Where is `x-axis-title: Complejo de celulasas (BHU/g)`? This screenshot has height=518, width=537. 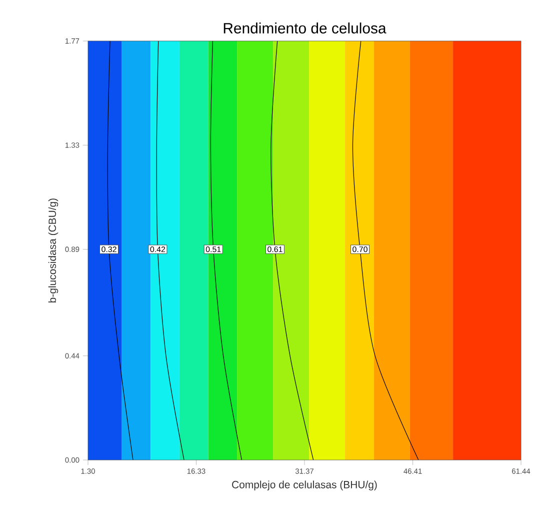 x-axis-title: Complejo de celulasas (BHU/g) is located at coordinates (304, 485).